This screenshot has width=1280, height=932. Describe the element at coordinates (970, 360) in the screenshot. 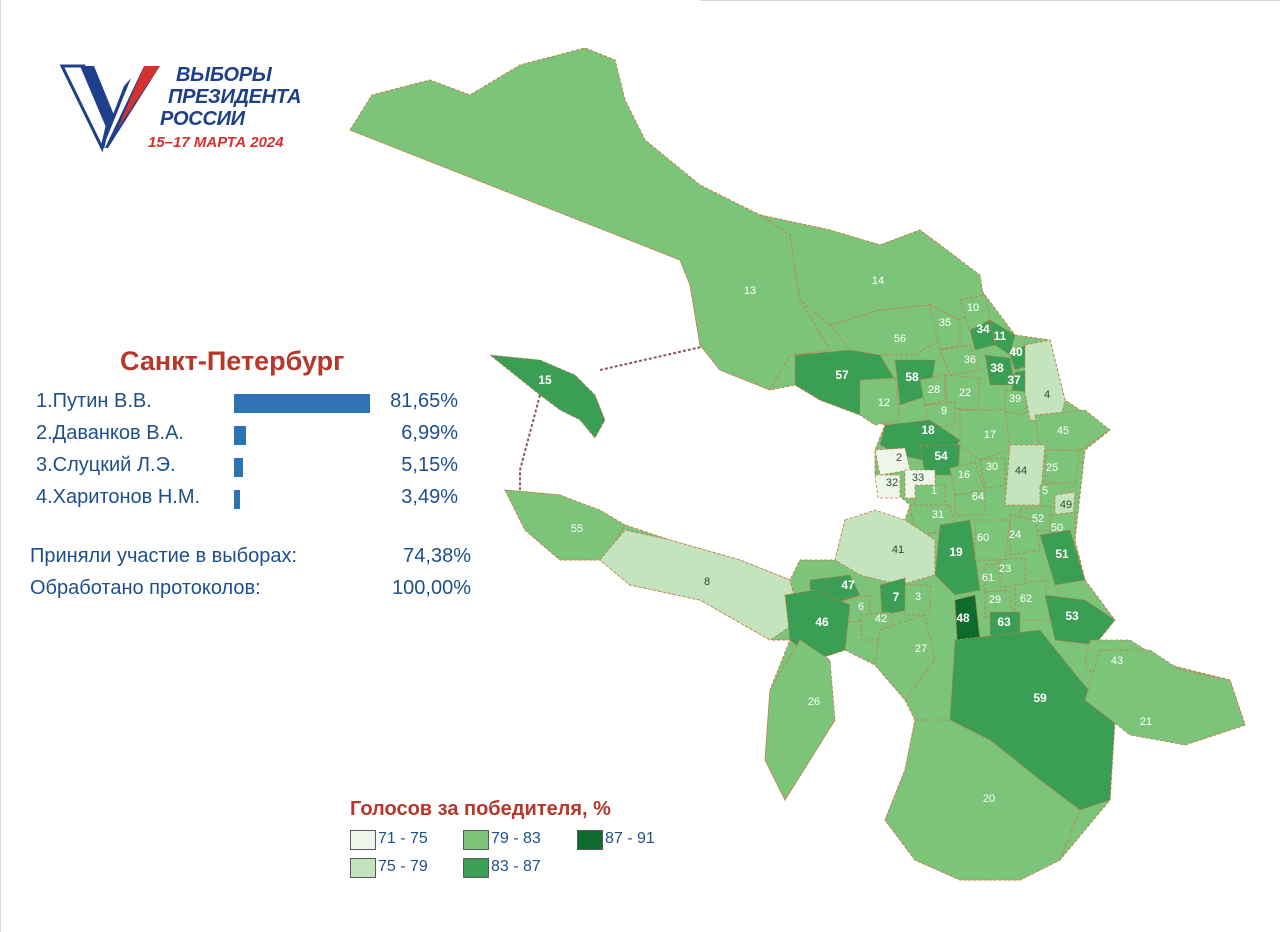

I see `district-label: 36` at that location.